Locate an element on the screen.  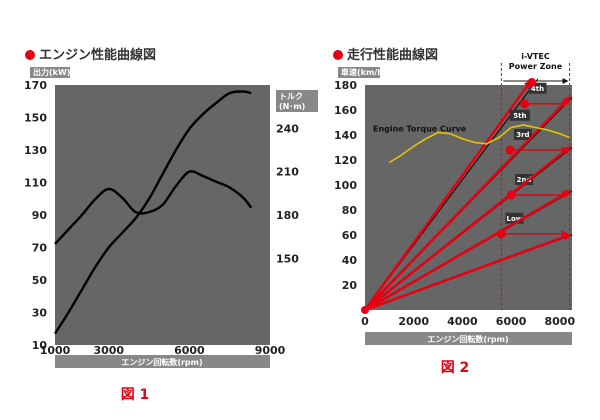
chart-2-x-tick-label: 8000 is located at coordinates (560, 321).